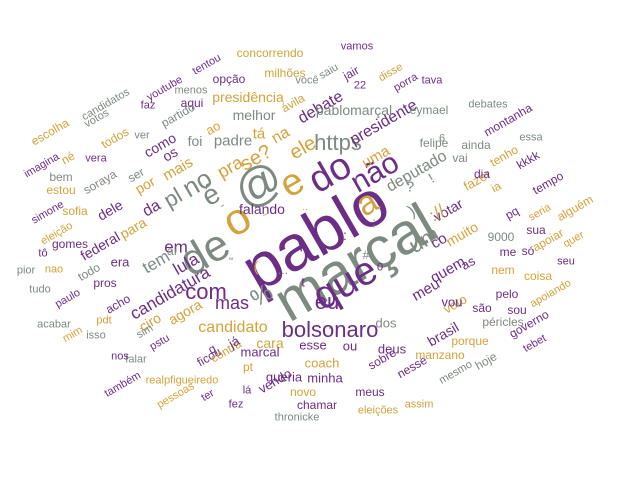 The image size is (634, 495). What do you see at coordinates (366, 255) in the screenshot?
I see `word-symbol-186: #` at bounding box center [366, 255].